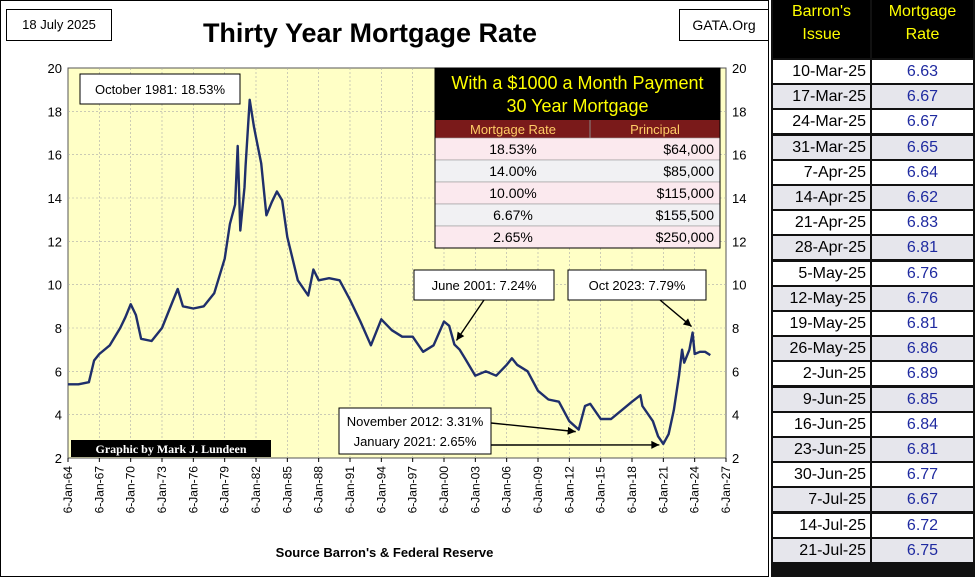 The image size is (975, 577). Describe the element at coordinates (922, 71) in the screenshot. I see `rates-table-rate: 6.63` at that location.